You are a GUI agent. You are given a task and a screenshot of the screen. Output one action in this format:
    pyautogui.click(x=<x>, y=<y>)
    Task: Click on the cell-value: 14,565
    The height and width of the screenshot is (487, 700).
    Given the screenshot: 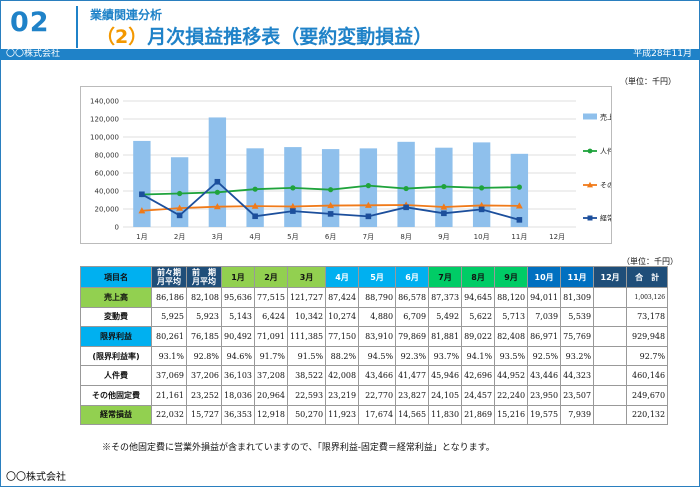 What is the action you would take?
    pyautogui.click(x=412, y=415)
    